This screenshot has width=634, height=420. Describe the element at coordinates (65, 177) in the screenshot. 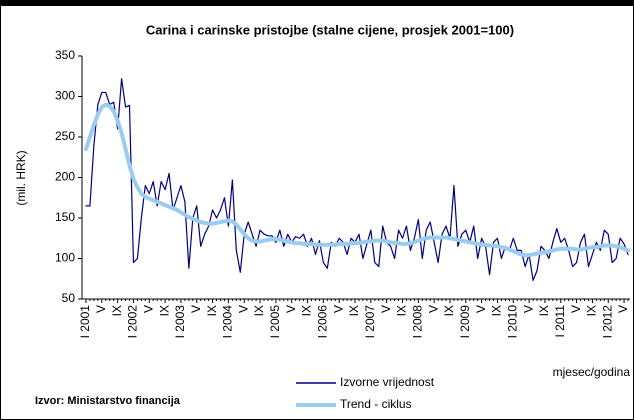

I see `y-tick-label: 200` at that location.